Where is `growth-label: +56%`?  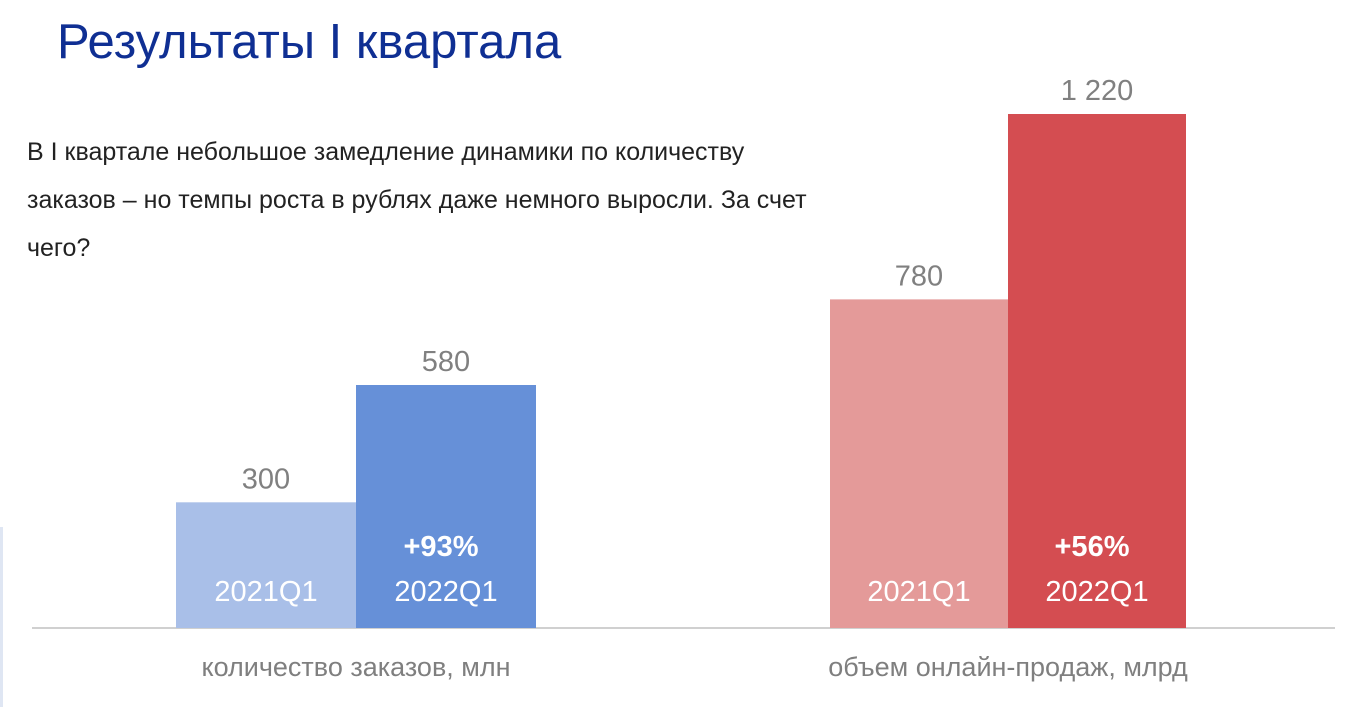 growth-label: +56% is located at coordinates (1092, 547).